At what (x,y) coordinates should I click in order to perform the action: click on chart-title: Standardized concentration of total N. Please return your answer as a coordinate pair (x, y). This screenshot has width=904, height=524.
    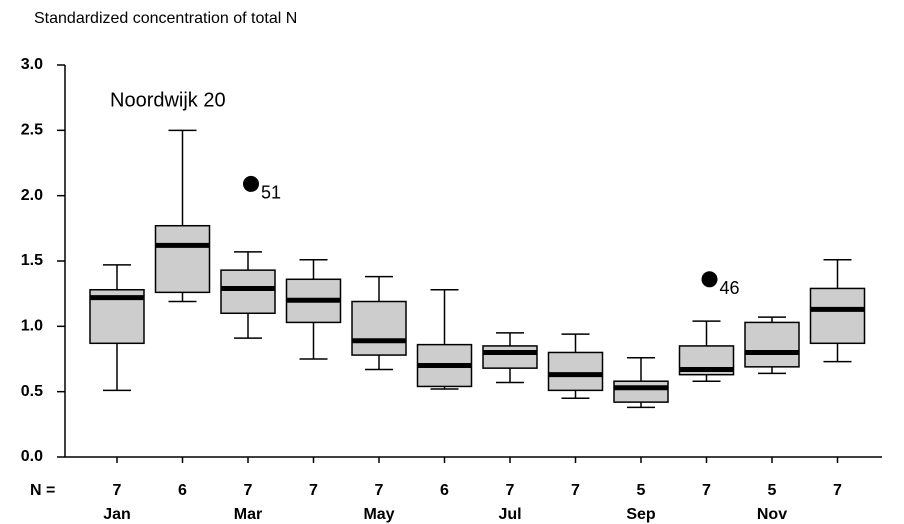
    Looking at the image, I should click on (165, 18).